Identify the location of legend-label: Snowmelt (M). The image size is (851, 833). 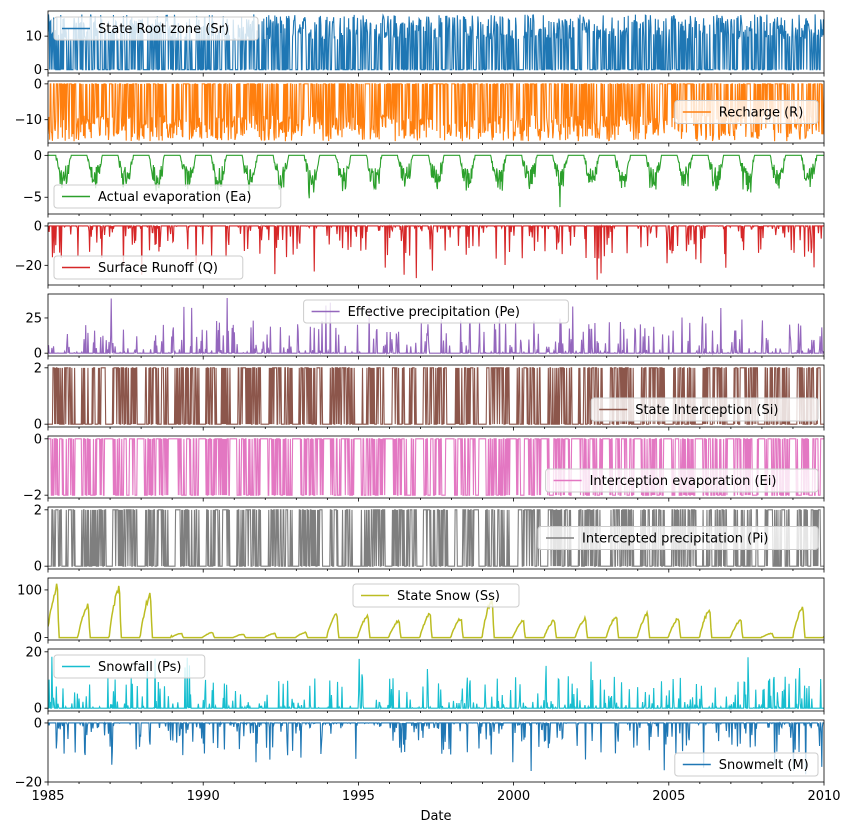
(764, 765).